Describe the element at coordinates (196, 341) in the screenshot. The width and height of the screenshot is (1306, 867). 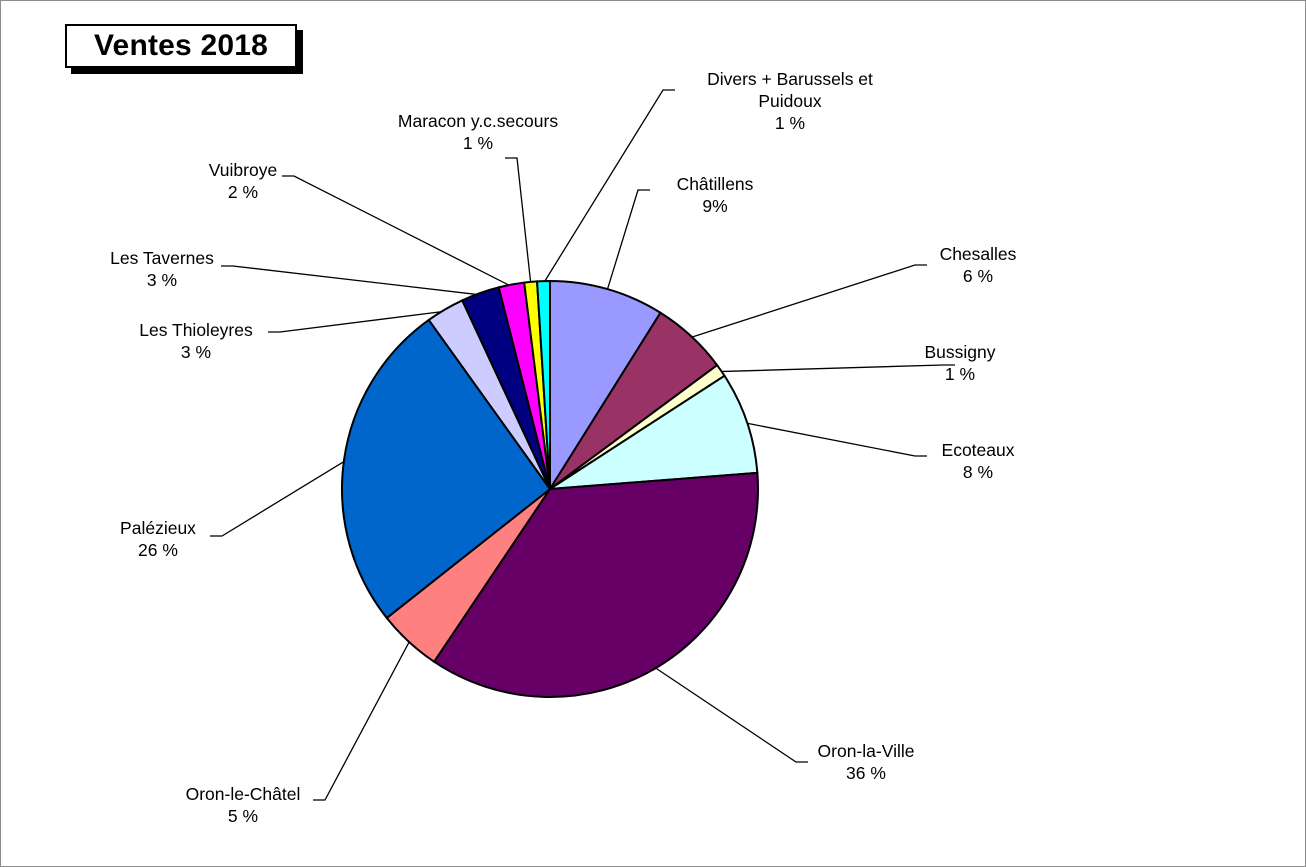
I see `slice-label: Les Thioleyres 3 %` at that location.